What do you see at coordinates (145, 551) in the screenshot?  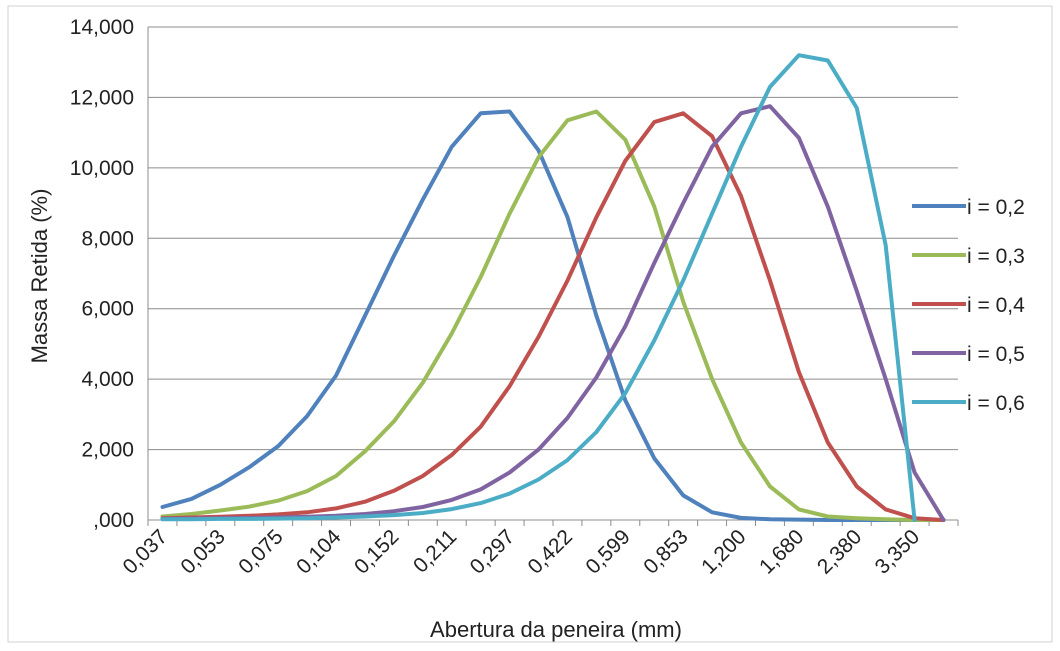 I see `x-tick-label: 0,037` at bounding box center [145, 551].